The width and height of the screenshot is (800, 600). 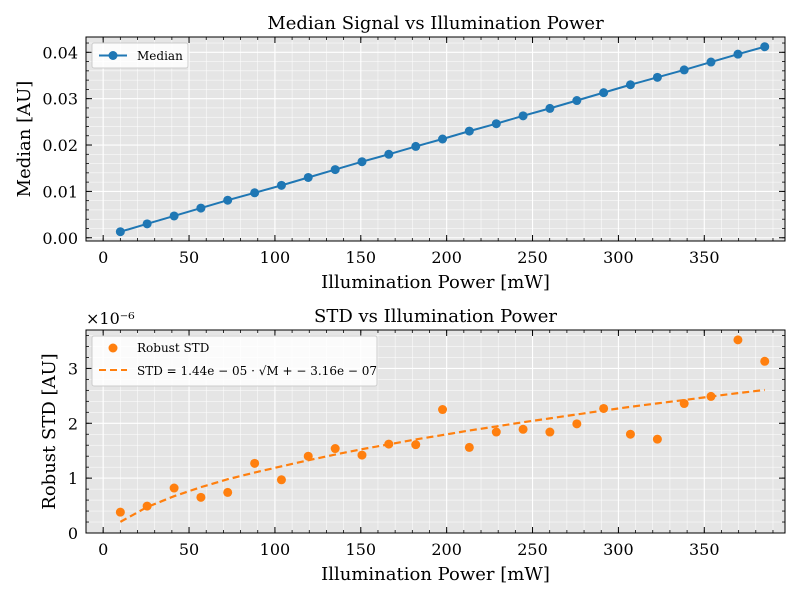 I want to click on median-legend-box, so click(x=140, y=55).